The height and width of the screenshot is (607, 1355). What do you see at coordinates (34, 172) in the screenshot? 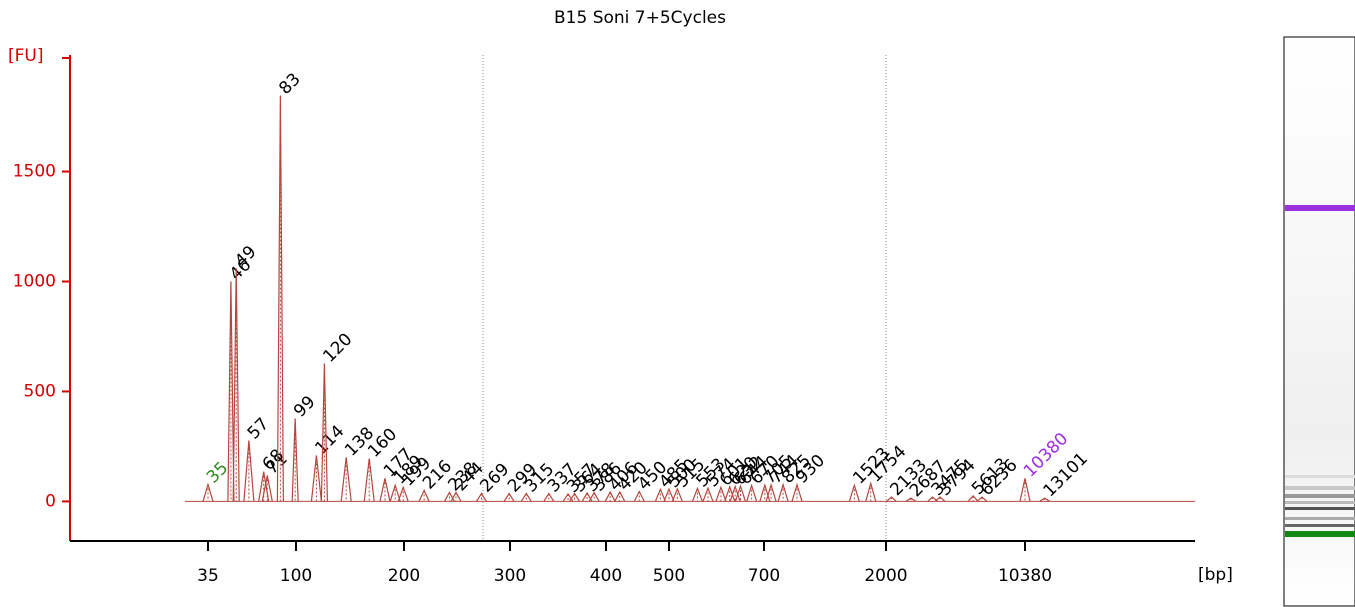
I see `y-tick-label: 1500` at bounding box center [34, 172].